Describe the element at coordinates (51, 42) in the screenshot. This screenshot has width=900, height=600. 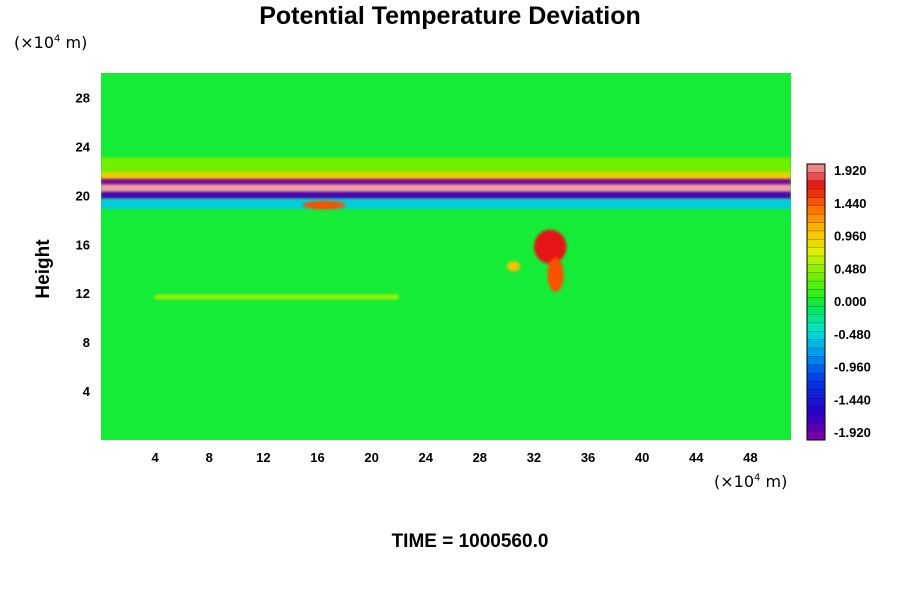
I see `y-axis-unit: (×104 m)` at that location.